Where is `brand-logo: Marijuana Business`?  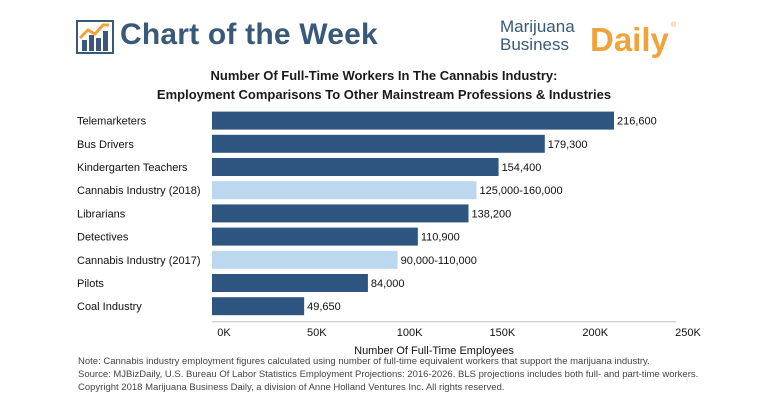
brand-logo: Marijuana Business is located at coordinates (537, 36).